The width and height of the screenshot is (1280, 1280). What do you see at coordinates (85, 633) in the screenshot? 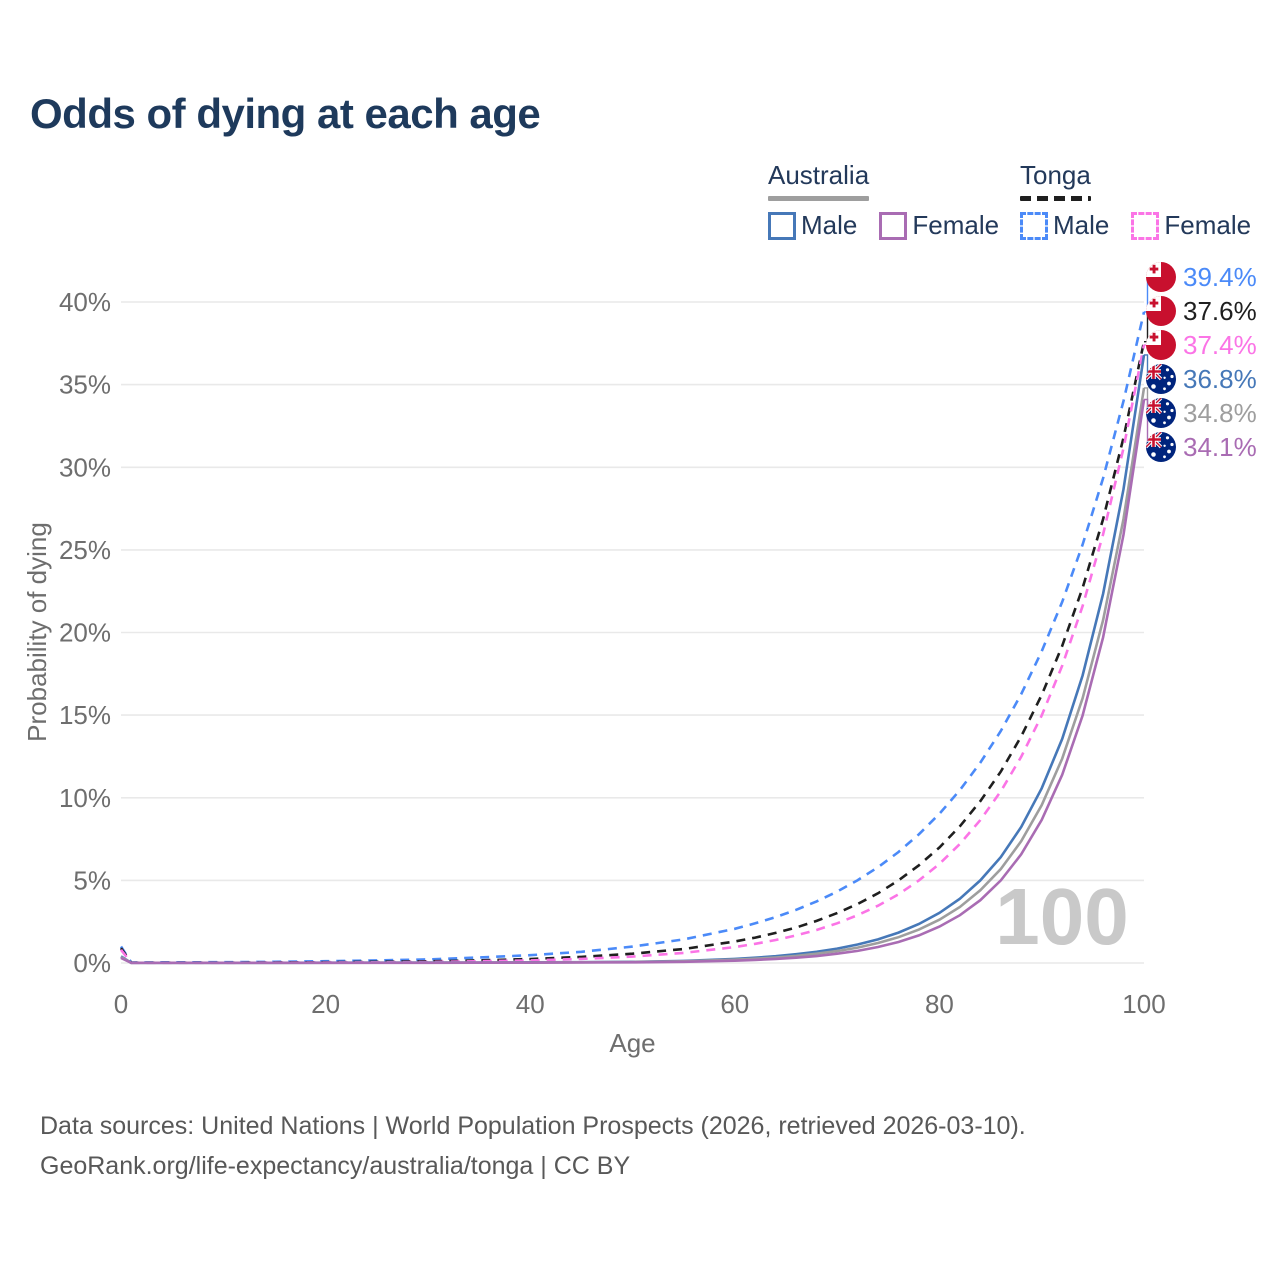
I see `y-tick-label: 20%` at bounding box center [85, 633].